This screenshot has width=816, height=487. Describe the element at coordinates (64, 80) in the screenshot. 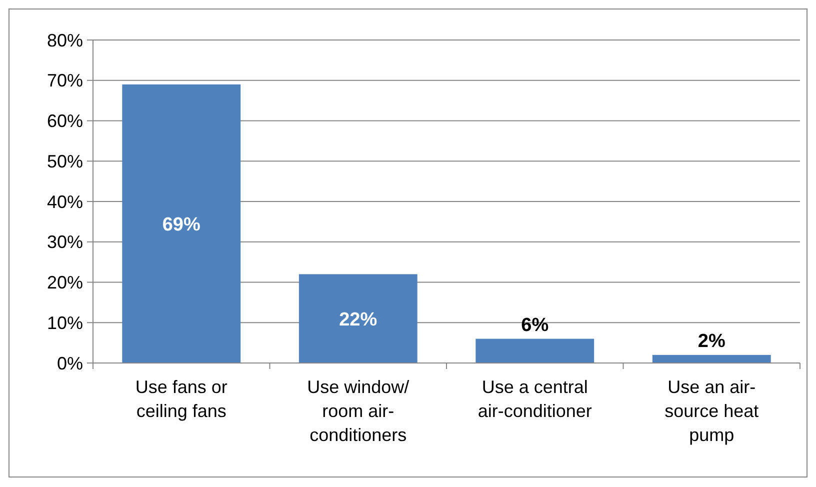

I see `y-tick-label: 70%` at that location.